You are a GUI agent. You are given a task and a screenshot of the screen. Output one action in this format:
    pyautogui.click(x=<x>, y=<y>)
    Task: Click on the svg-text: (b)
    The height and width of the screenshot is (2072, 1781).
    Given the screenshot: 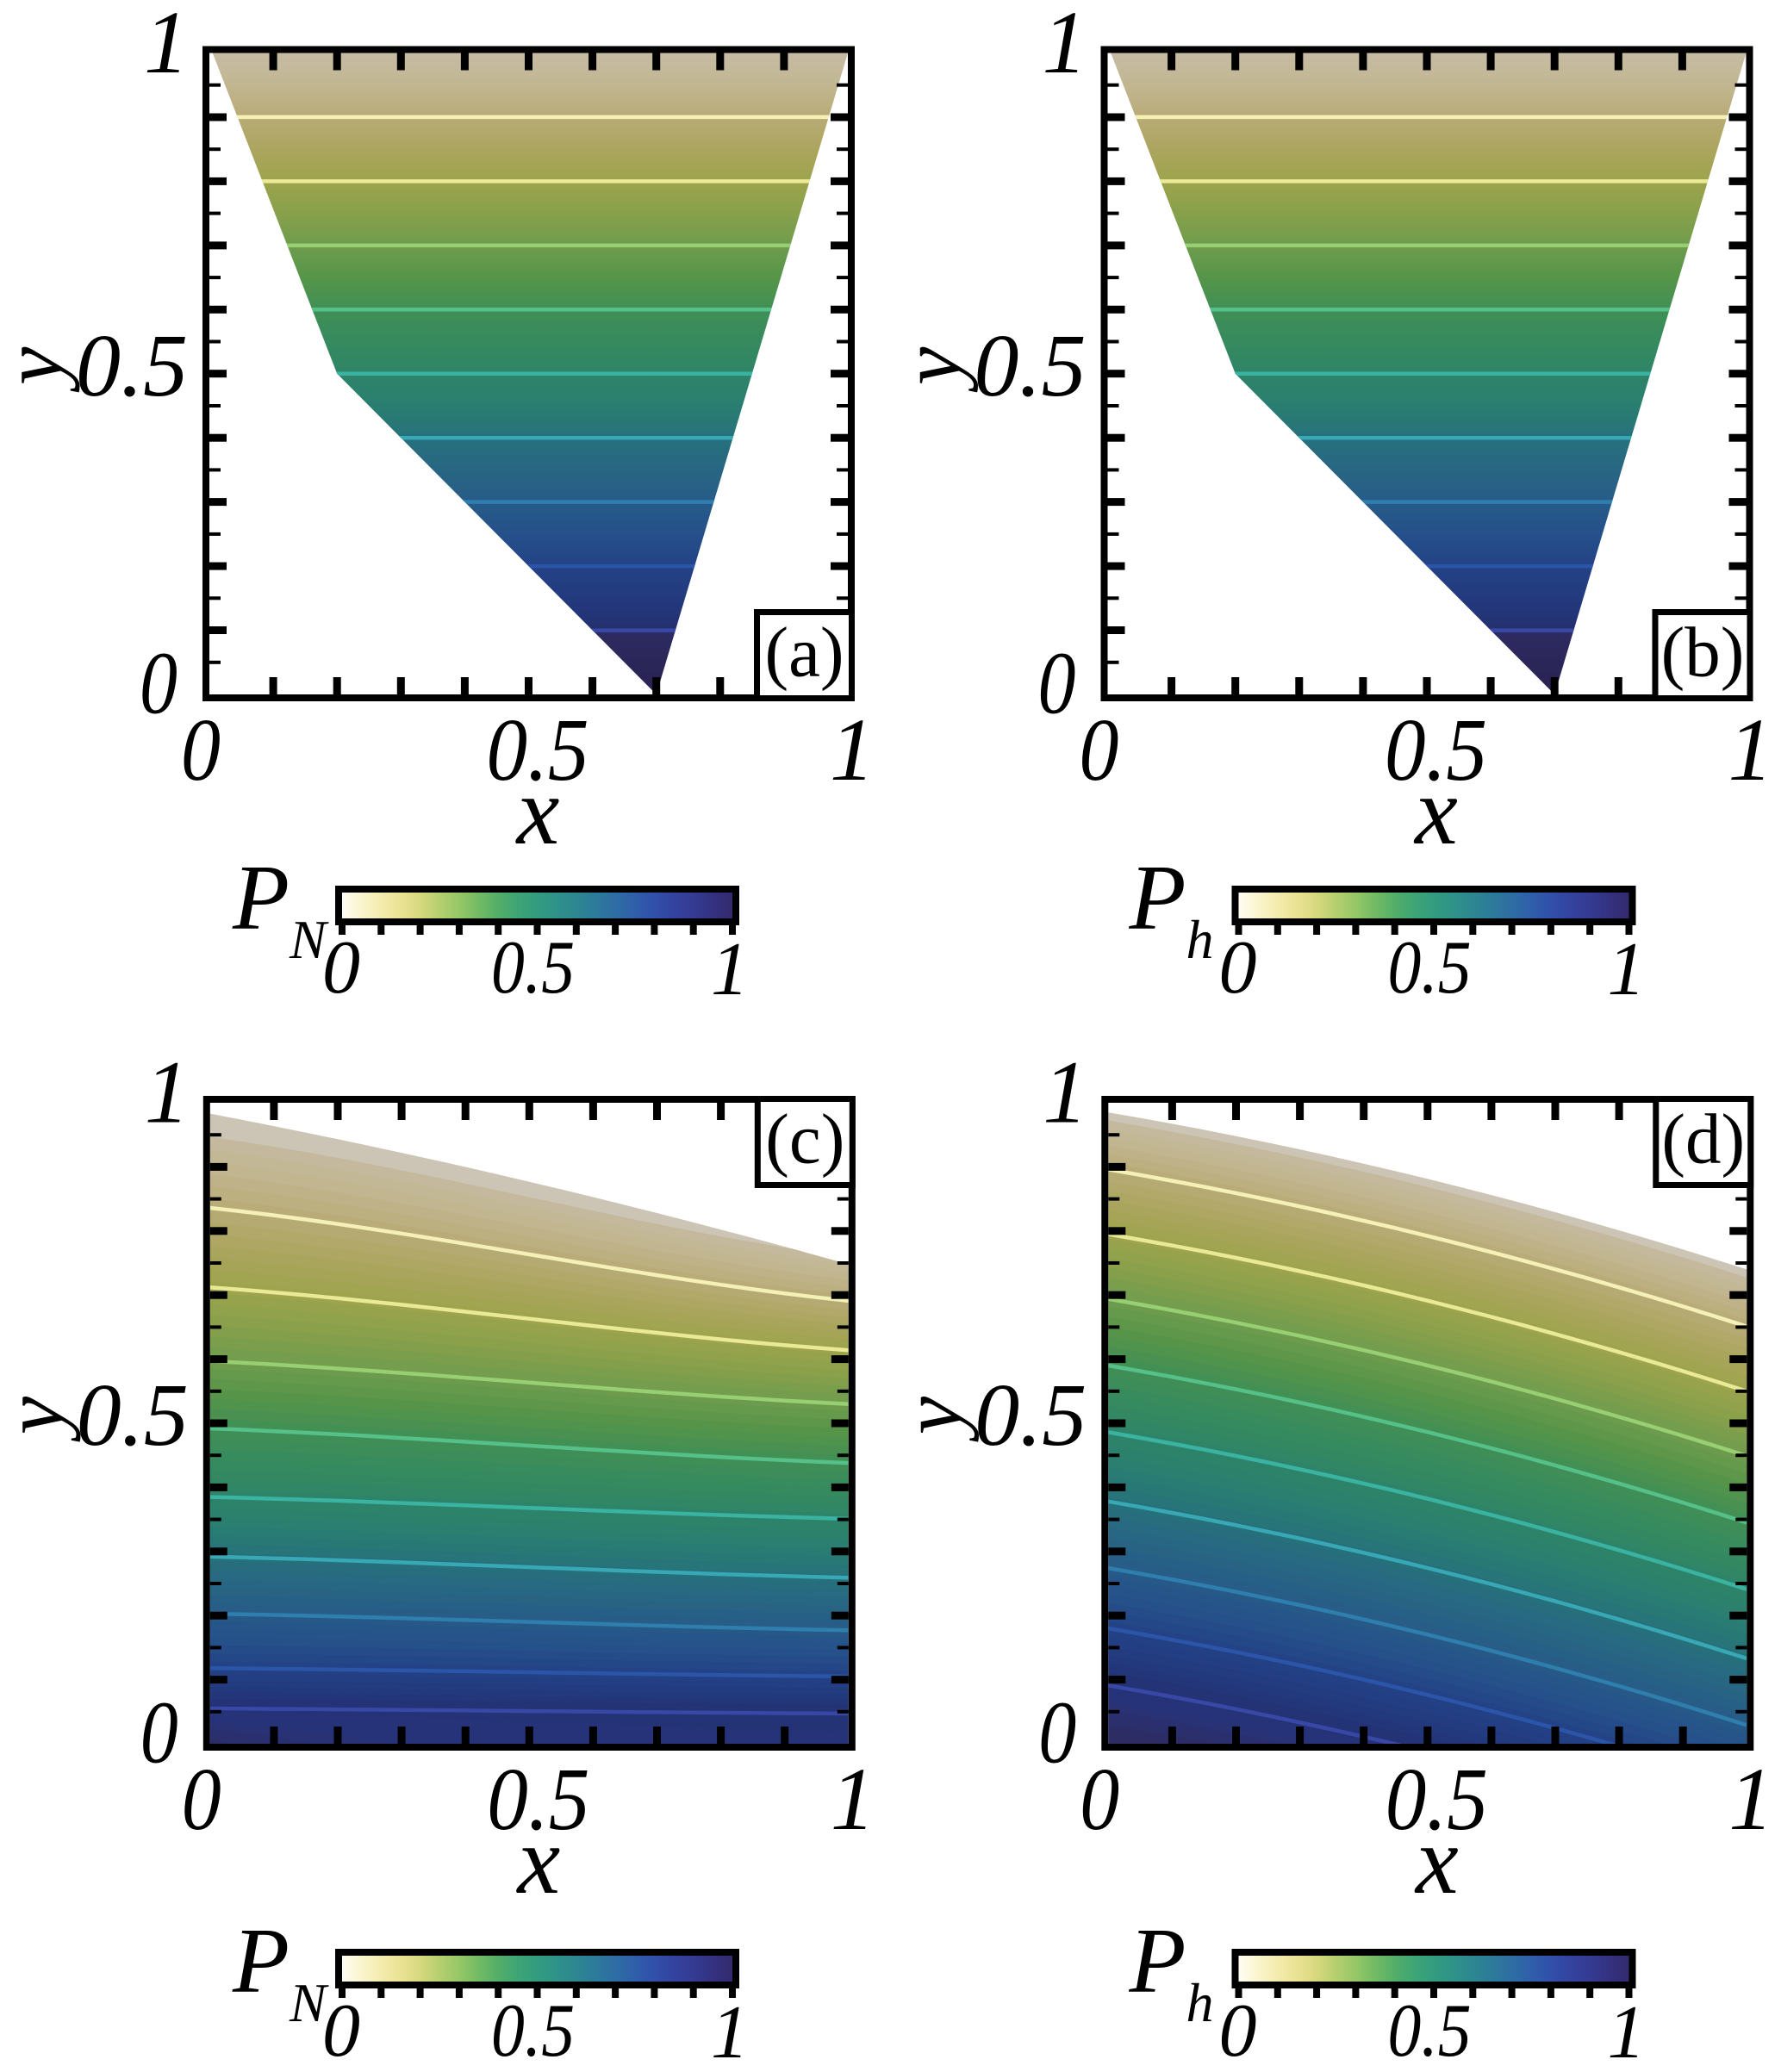 What is the action you would take?
    pyautogui.click(x=1703, y=652)
    